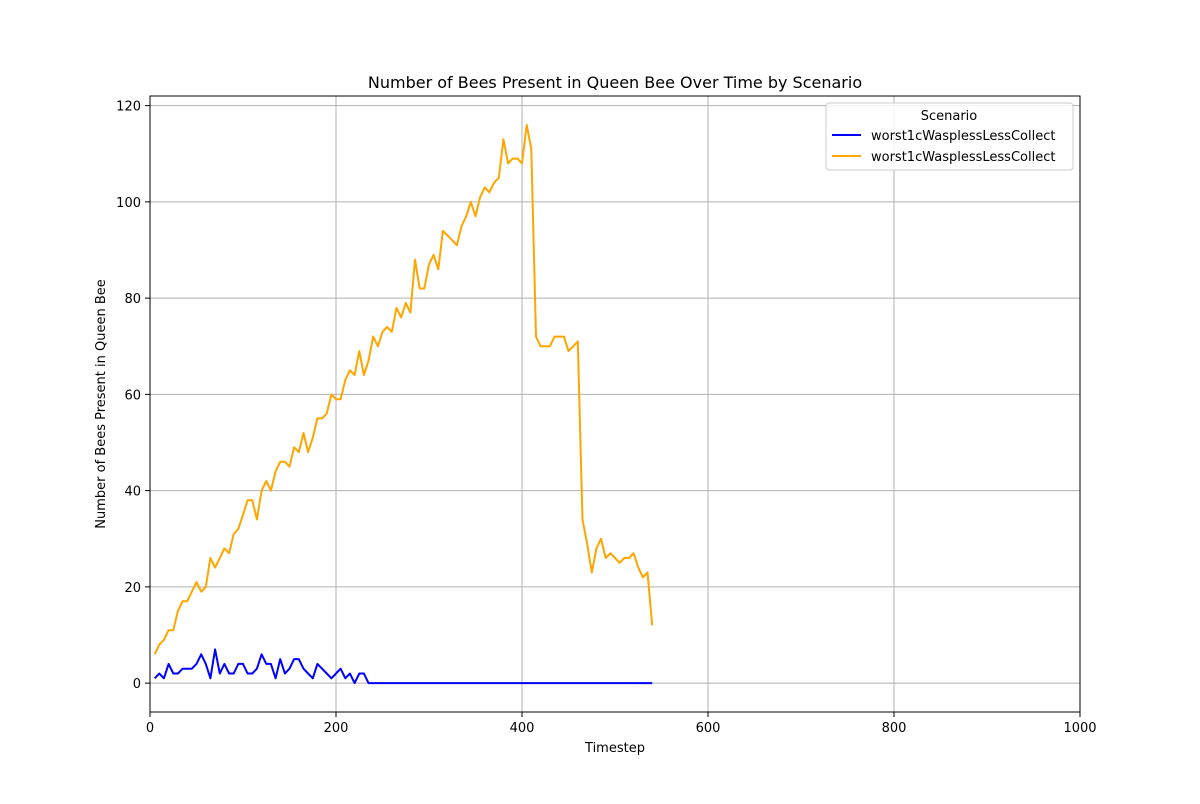  I want to click on y-tick-label-0: 0, so click(137, 684).